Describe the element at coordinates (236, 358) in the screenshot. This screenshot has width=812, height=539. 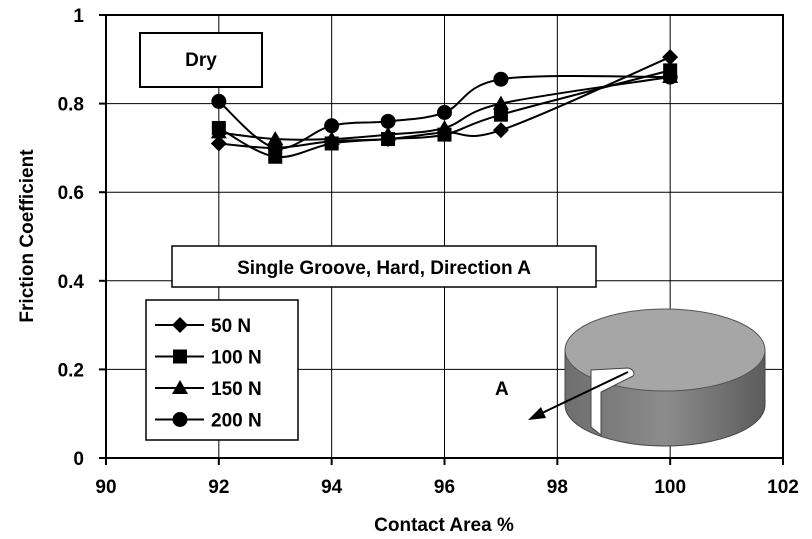
I see `legend-label-100n: 100 N` at that location.